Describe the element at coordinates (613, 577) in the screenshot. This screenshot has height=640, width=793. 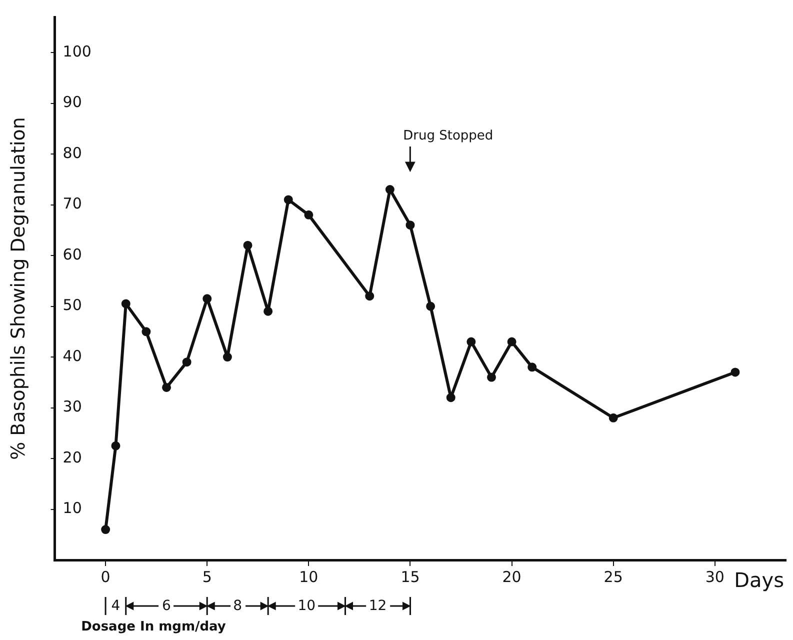
I see `x-tick-label: 25` at that location.